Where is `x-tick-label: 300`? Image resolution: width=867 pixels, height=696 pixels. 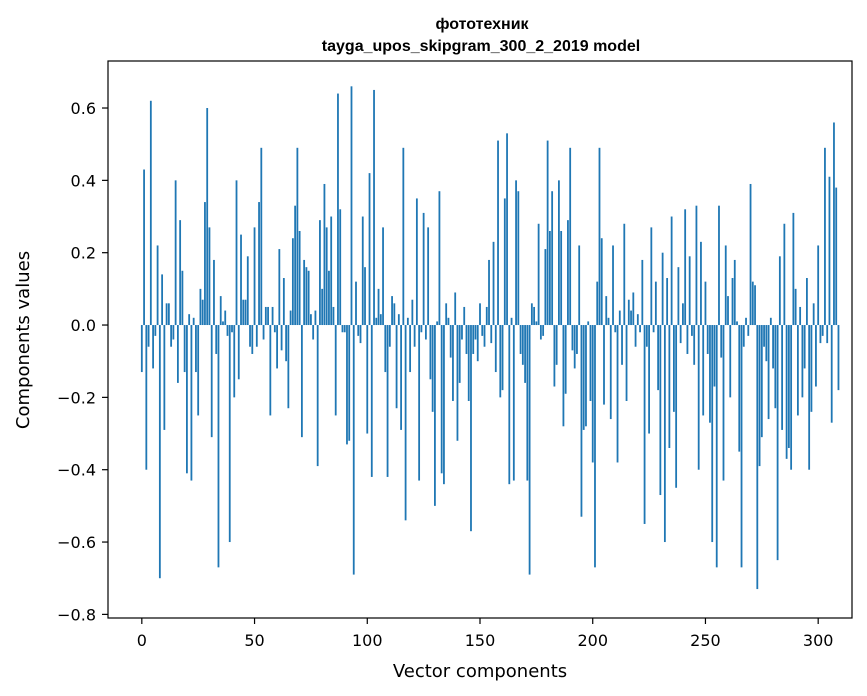 x-tick-label: 300 is located at coordinates (818, 640).